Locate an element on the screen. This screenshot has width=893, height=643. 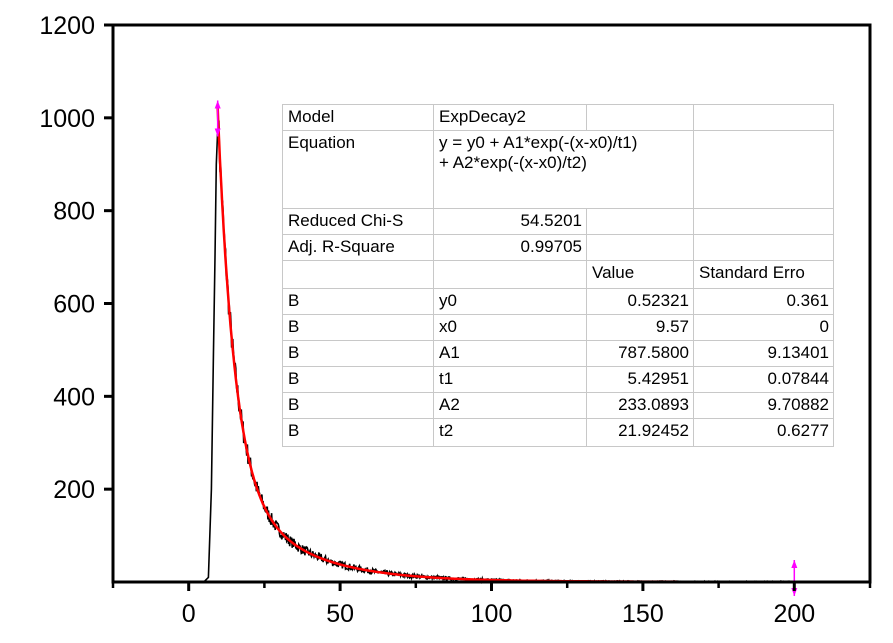
param-cell: x0 is located at coordinates (510, 327).